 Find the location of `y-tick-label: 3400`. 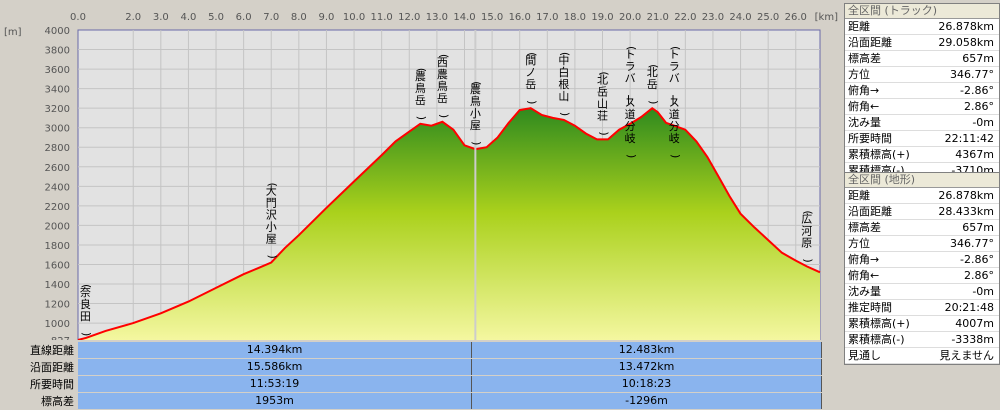

y-tick-label: 3400 is located at coordinates (57, 90).